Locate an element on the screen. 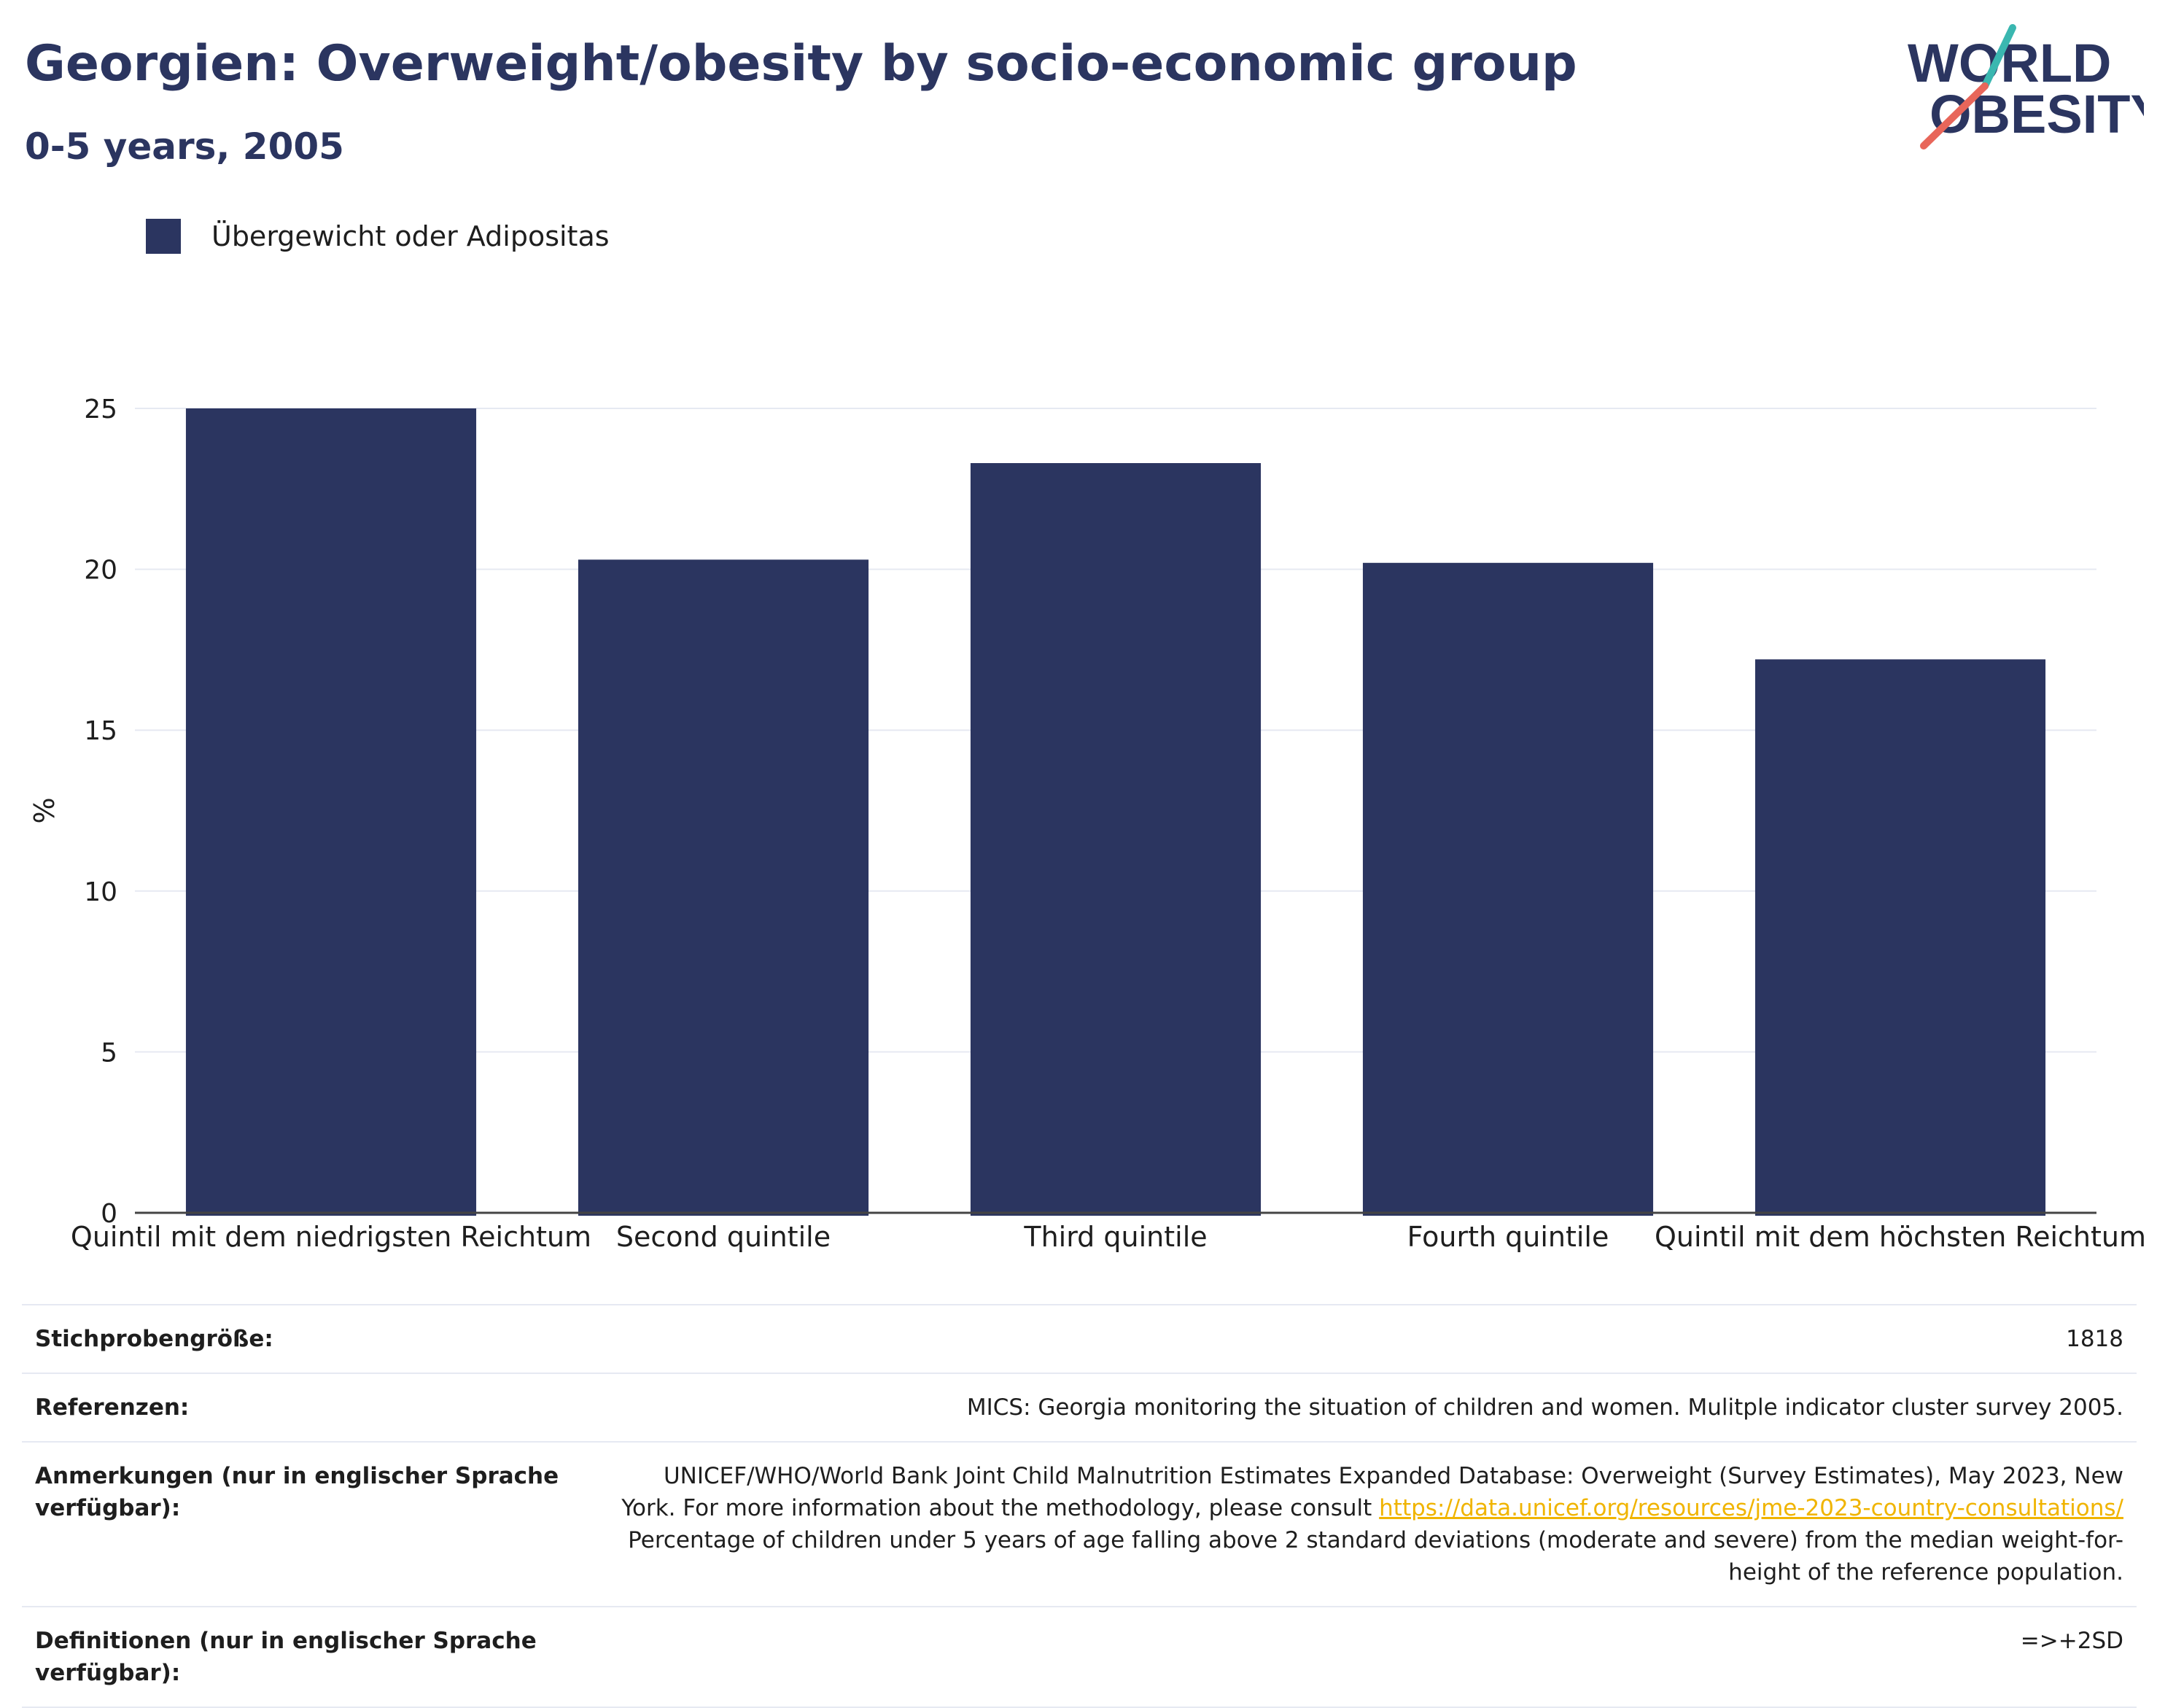 The width and height of the screenshot is (2157, 1708). legend: Übergewicht oder Adipositas is located at coordinates (378, 237).